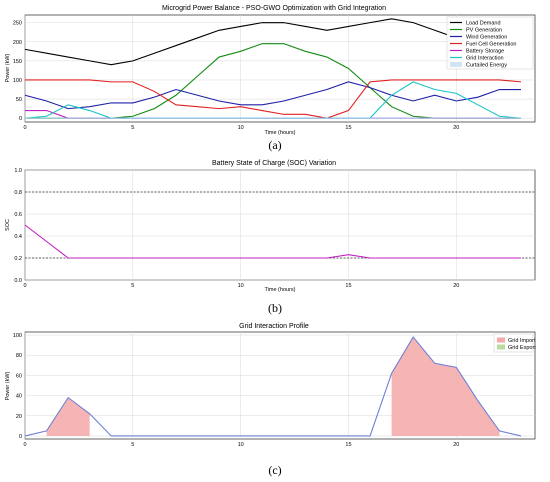 This screenshot has width=550, height=482. What do you see at coordinates (19, 397) in the screenshot?
I see `y-tick-label: 40` at bounding box center [19, 397].